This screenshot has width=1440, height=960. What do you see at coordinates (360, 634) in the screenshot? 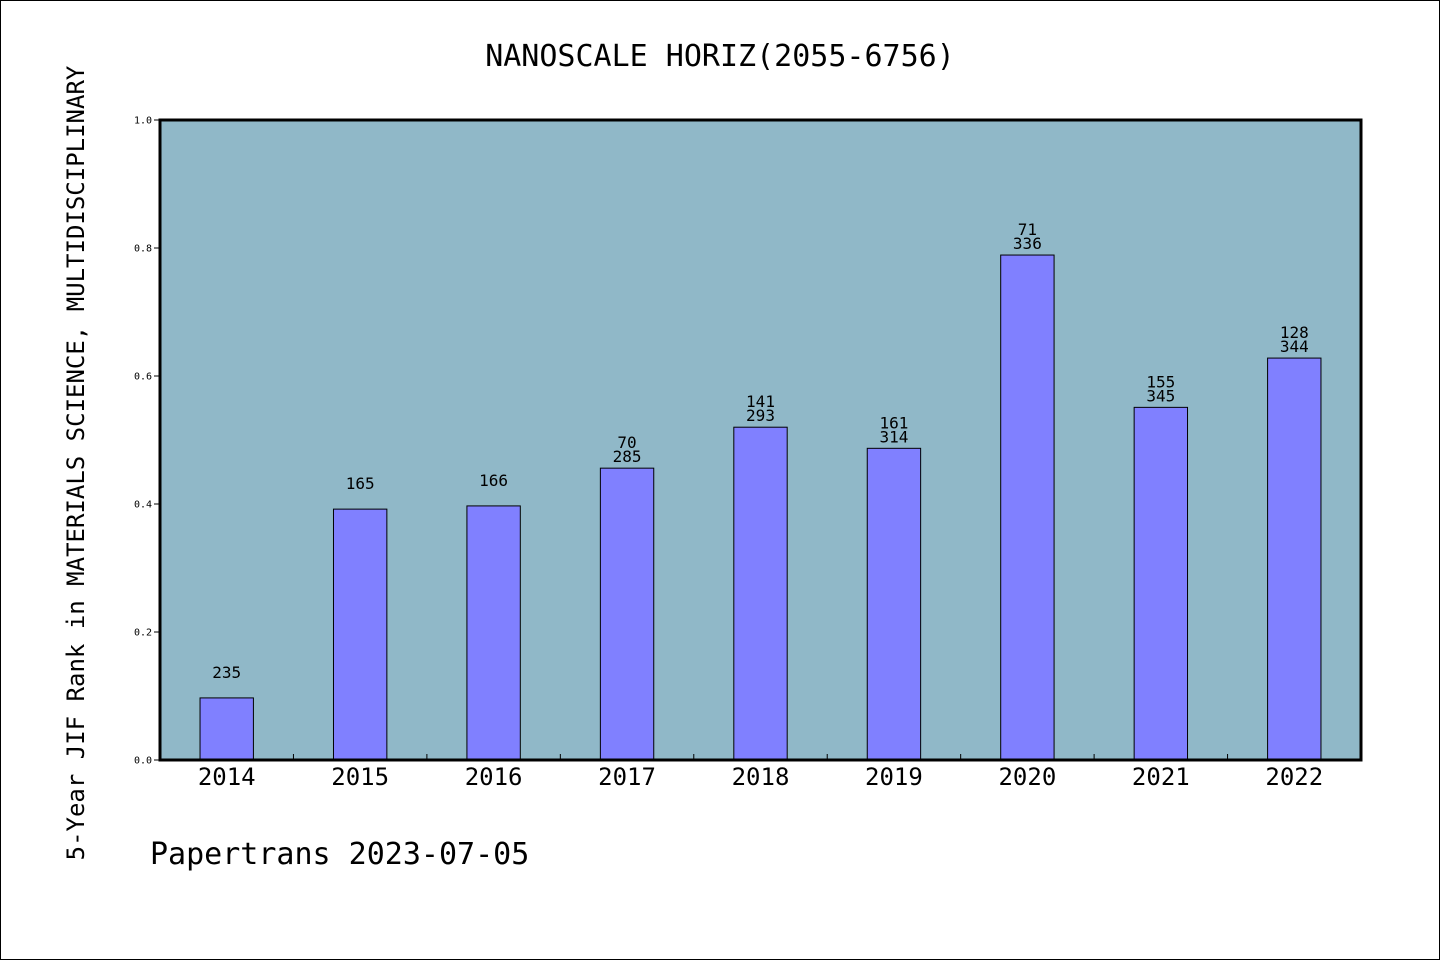
I see `bar-2015` at bounding box center [360, 634].